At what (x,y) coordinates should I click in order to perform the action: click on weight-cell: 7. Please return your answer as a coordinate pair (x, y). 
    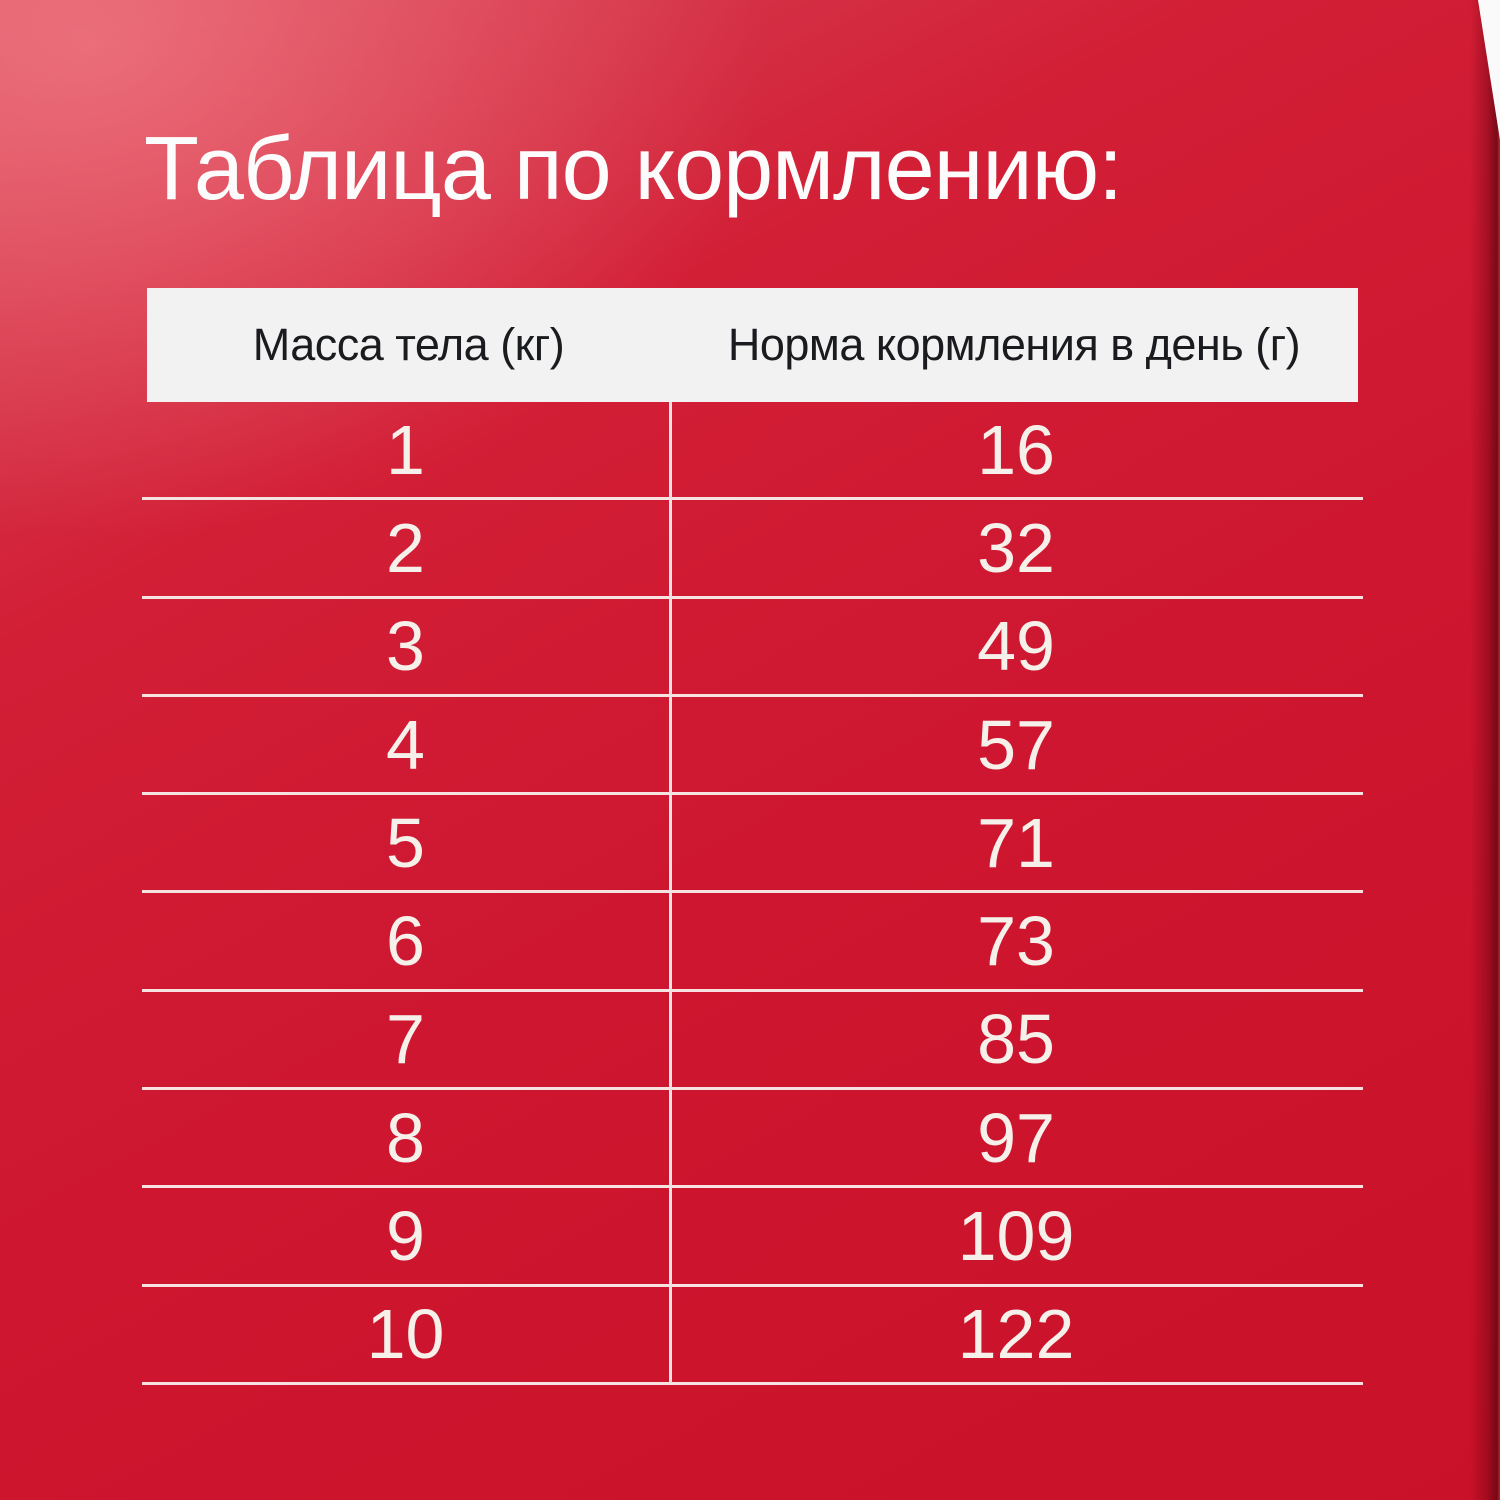
    Looking at the image, I should click on (405, 1039).